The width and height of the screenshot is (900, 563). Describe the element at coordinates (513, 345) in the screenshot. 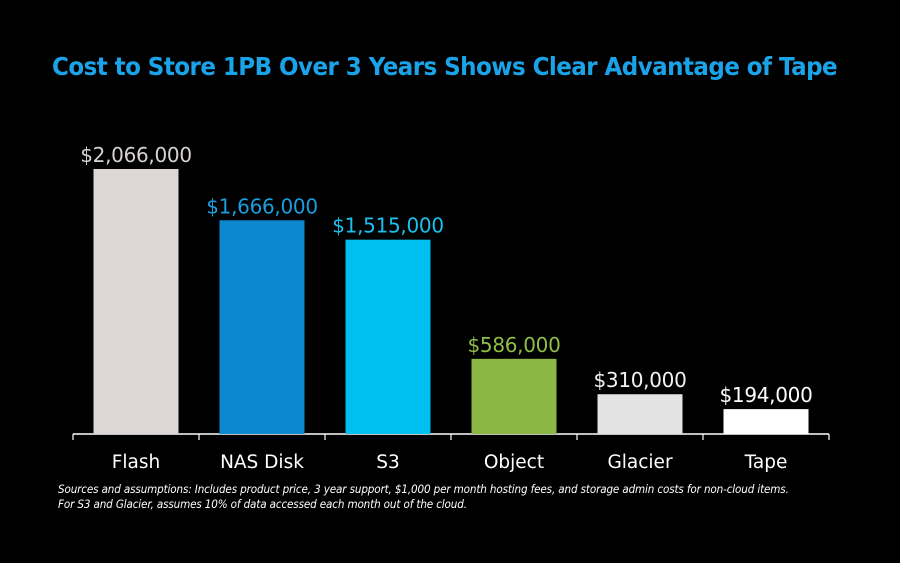

I see `data-label: $586,000` at that location.